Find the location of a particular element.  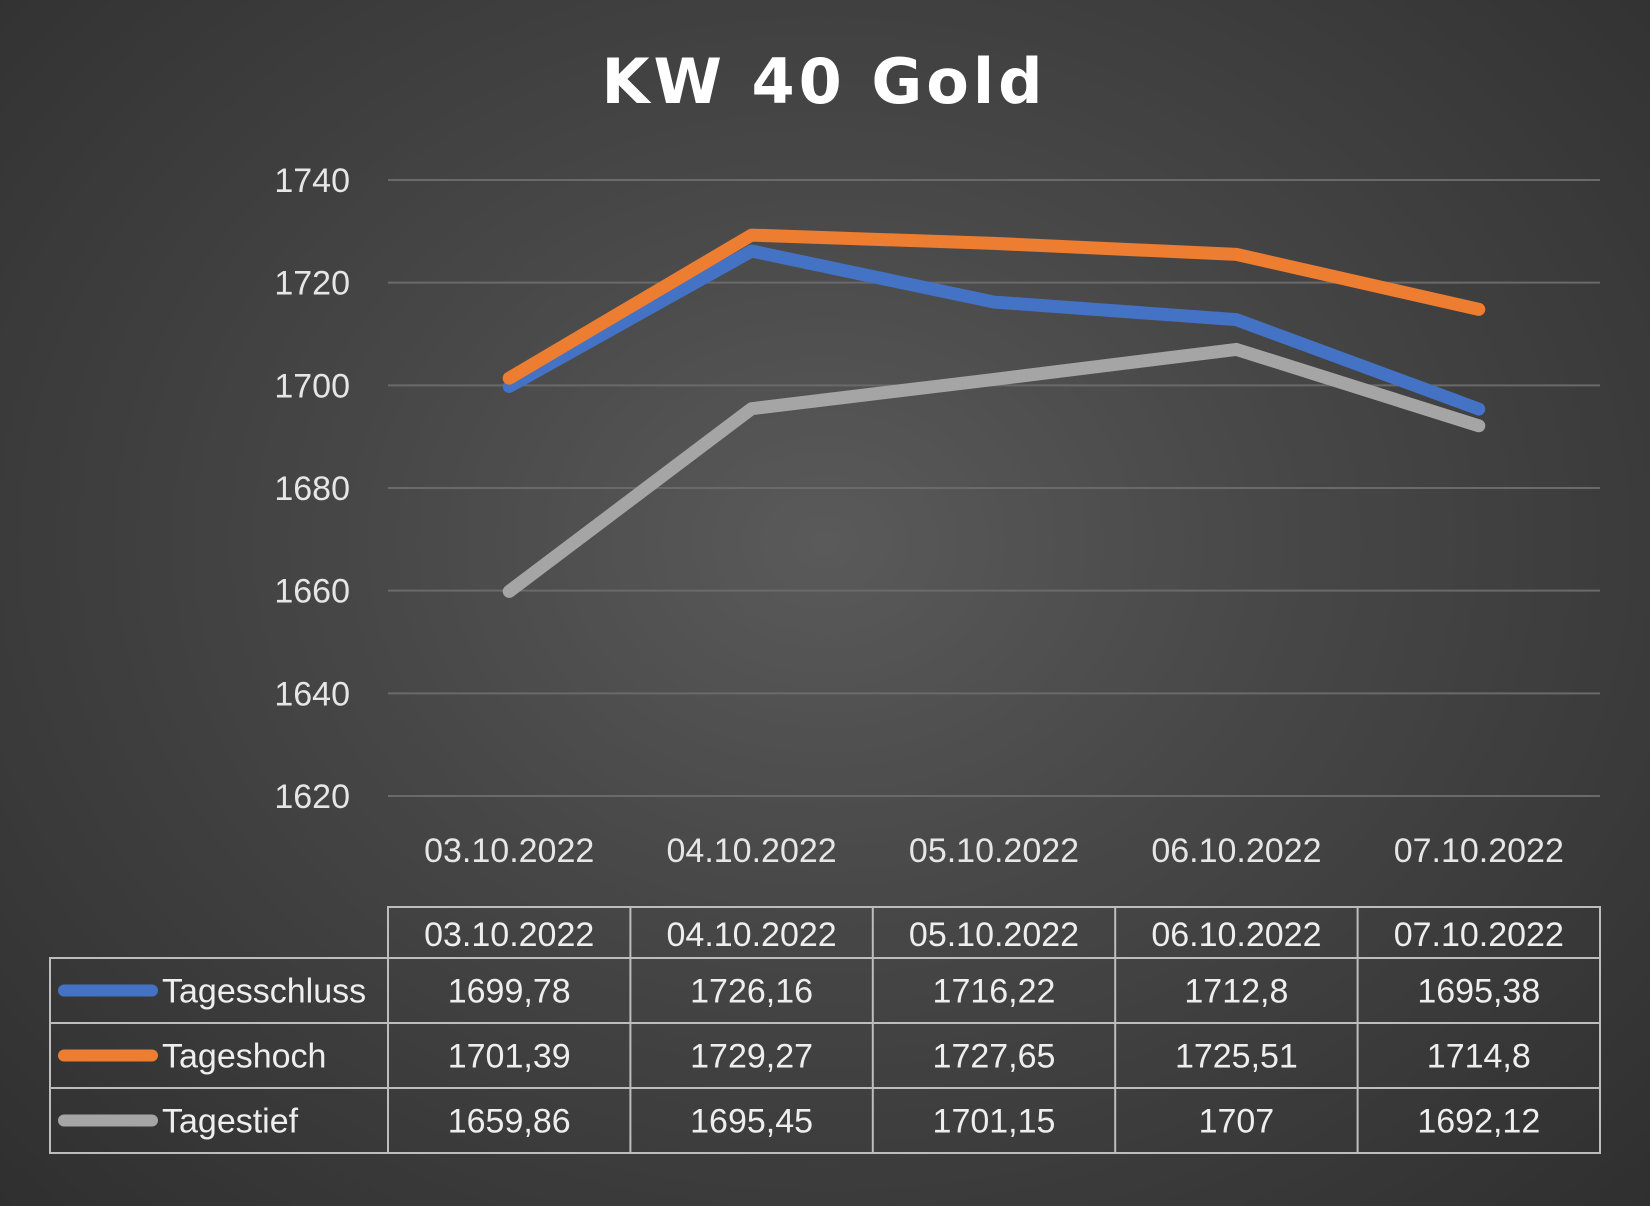

legend-label: Tagestief is located at coordinates (230, 1122).